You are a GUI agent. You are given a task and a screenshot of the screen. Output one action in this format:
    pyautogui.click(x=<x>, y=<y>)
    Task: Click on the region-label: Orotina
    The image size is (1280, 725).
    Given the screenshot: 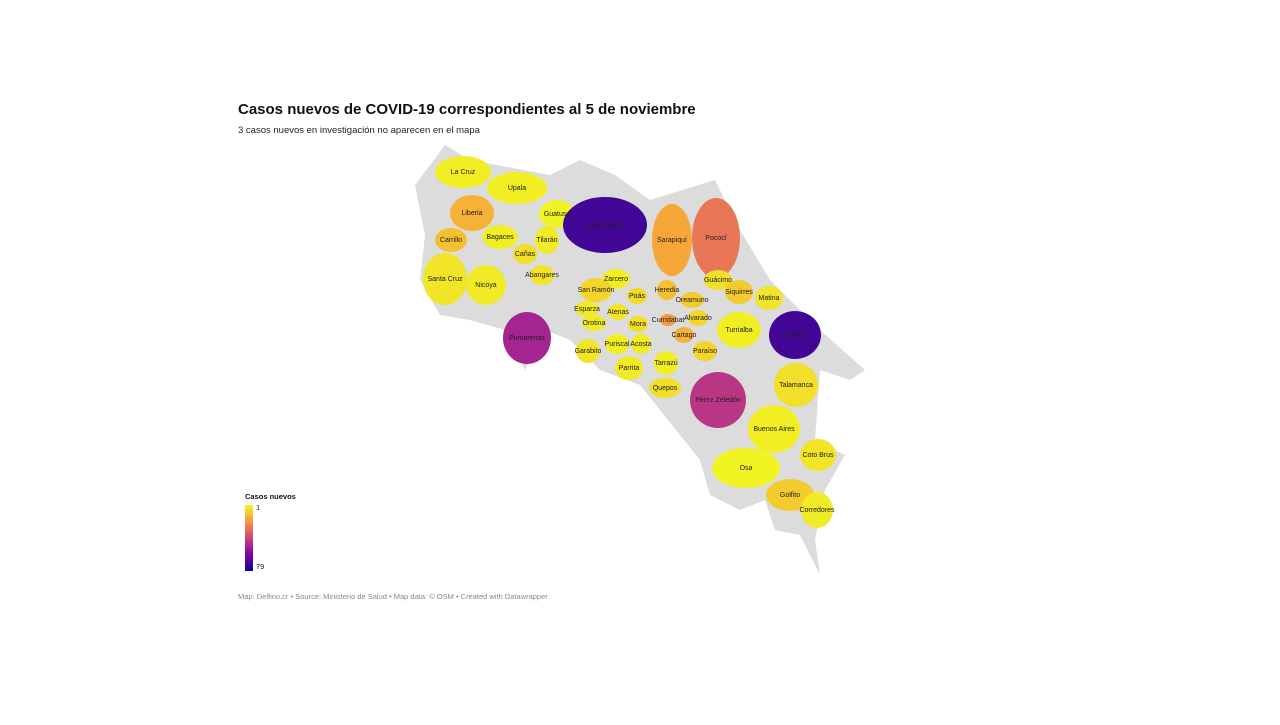 What is the action you would take?
    pyautogui.click(x=594, y=323)
    